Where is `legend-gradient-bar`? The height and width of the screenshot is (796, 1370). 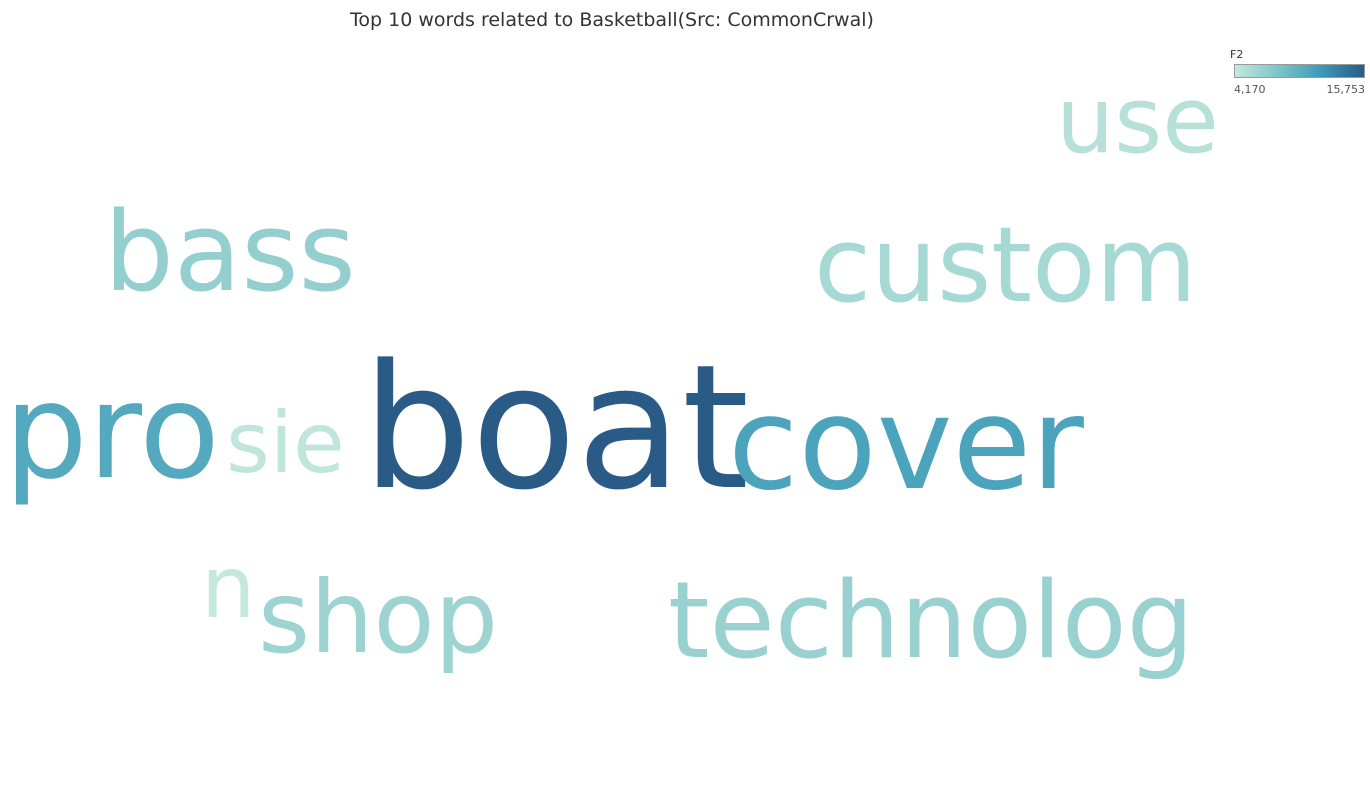 legend-gradient-bar is located at coordinates (1299, 71).